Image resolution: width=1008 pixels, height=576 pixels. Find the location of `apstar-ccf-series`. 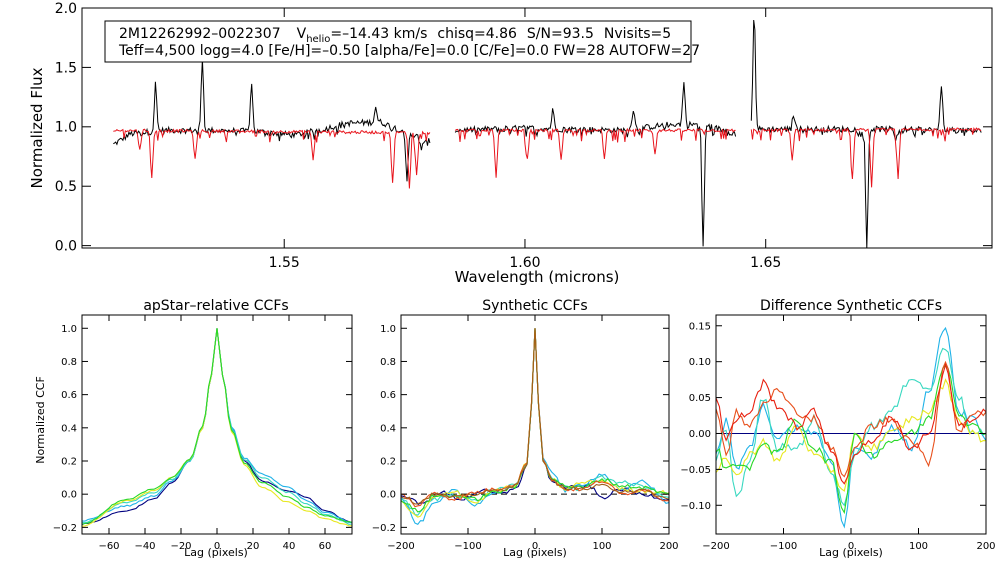

apstar-ccf-series is located at coordinates (217, 427).